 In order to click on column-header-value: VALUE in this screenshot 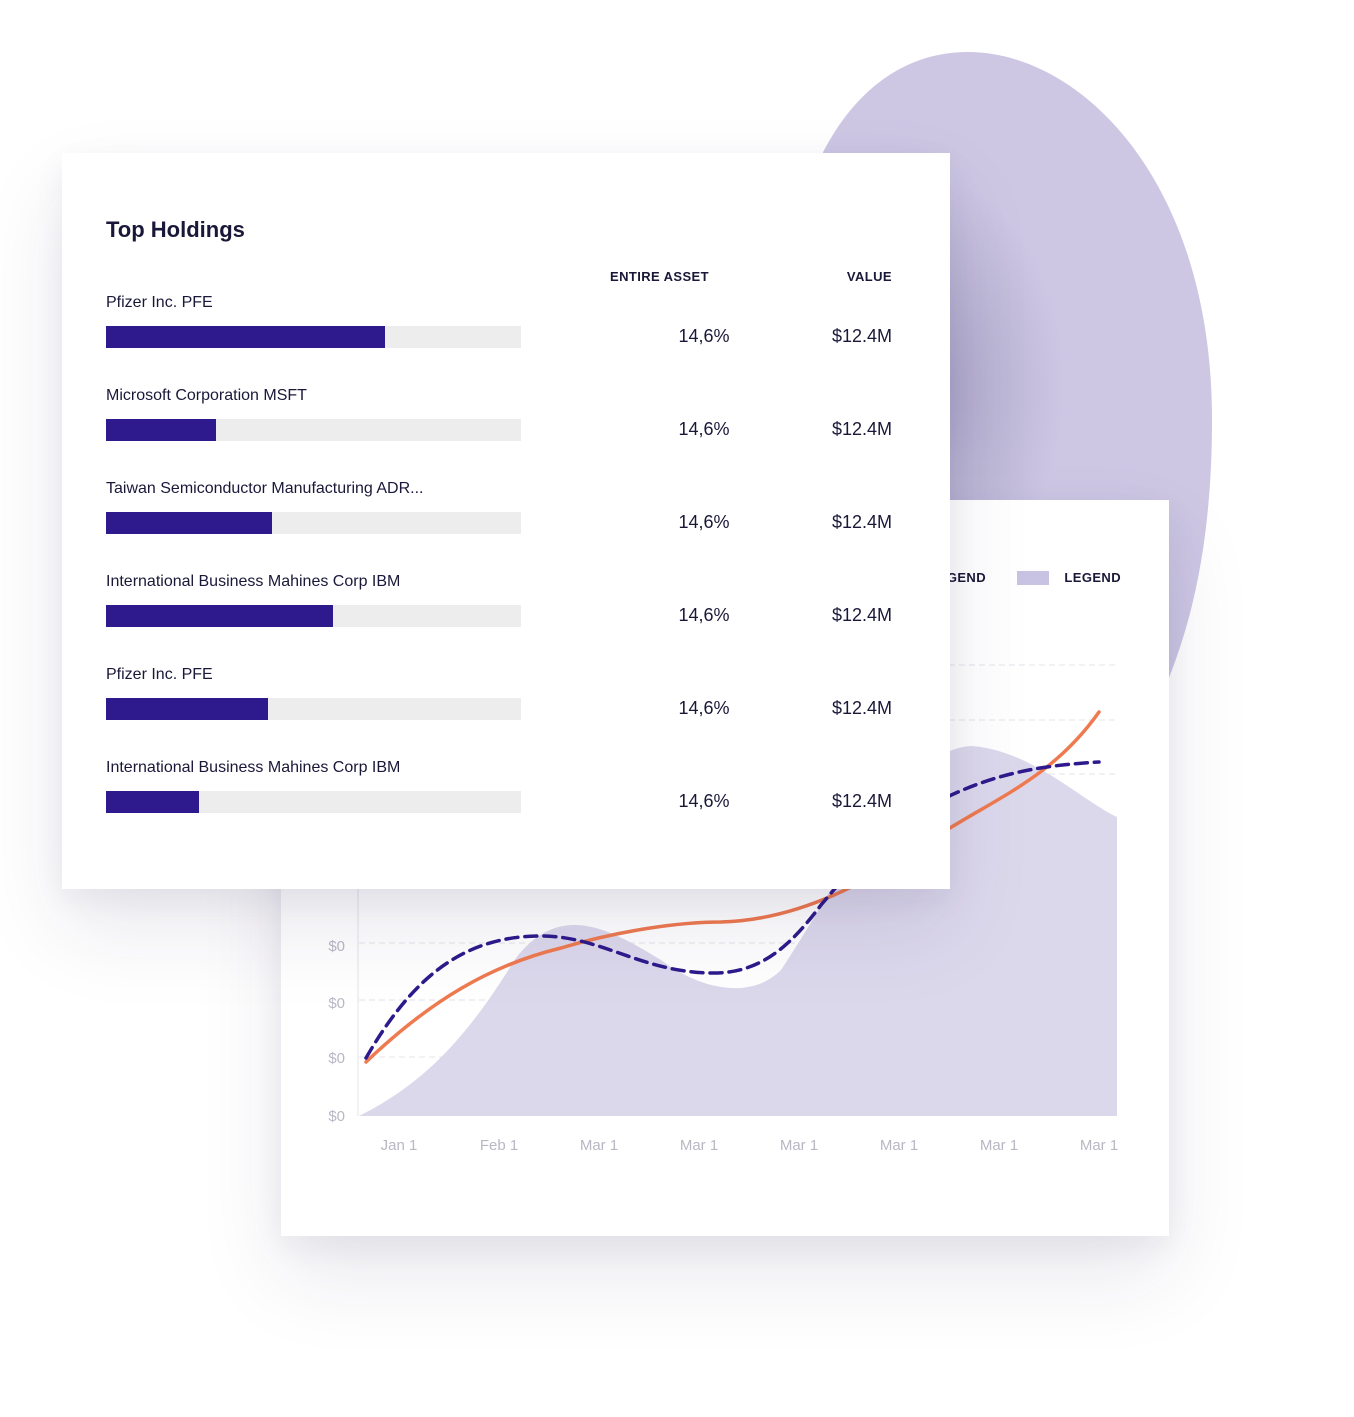, I will do `click(869, 276)`.